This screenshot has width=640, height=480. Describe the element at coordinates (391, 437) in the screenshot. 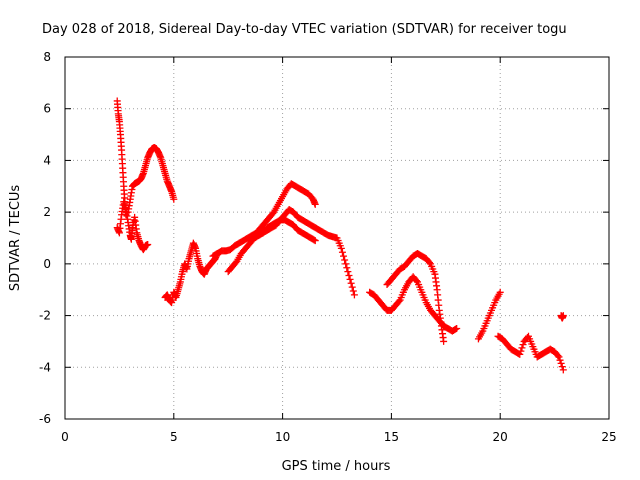

I see `x-tick-label: 15` at that location.